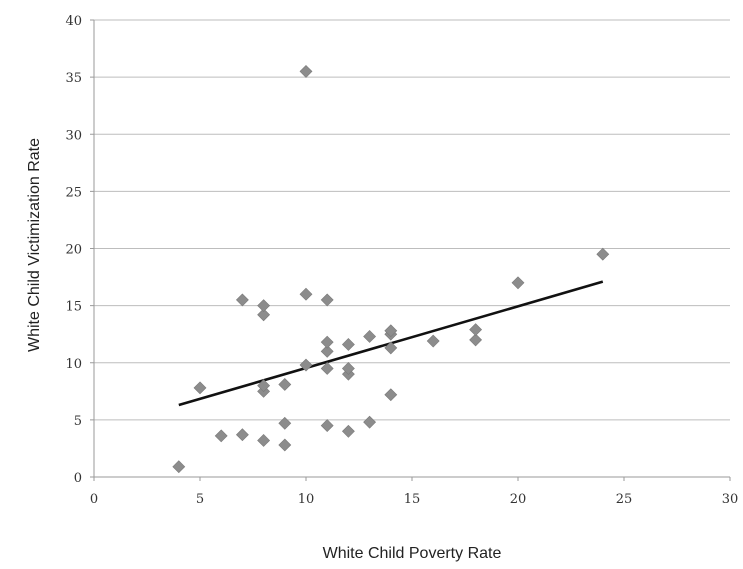 The height and width of the screenshot is (569, 743). Describe the element at coordinates (78, 478) in the screenshot. I see `y-tick-label-0: 0` at that location.